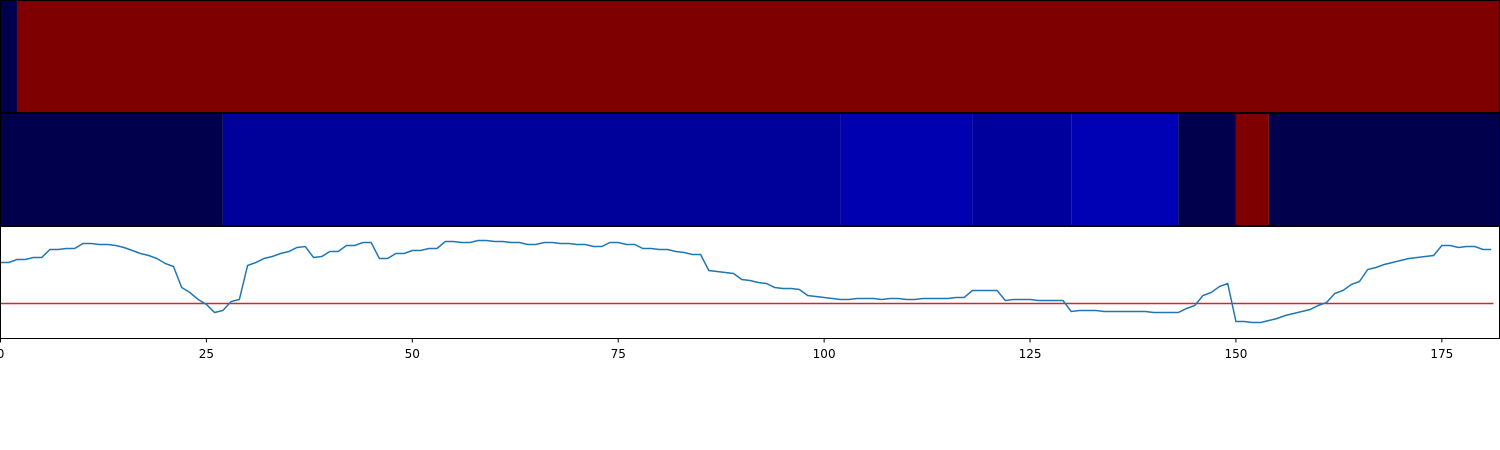 The image size is (1500, 450). Describe the element at coordinates (824, 354) in the screenshot. I see `x-tick-label: 100` at that location.